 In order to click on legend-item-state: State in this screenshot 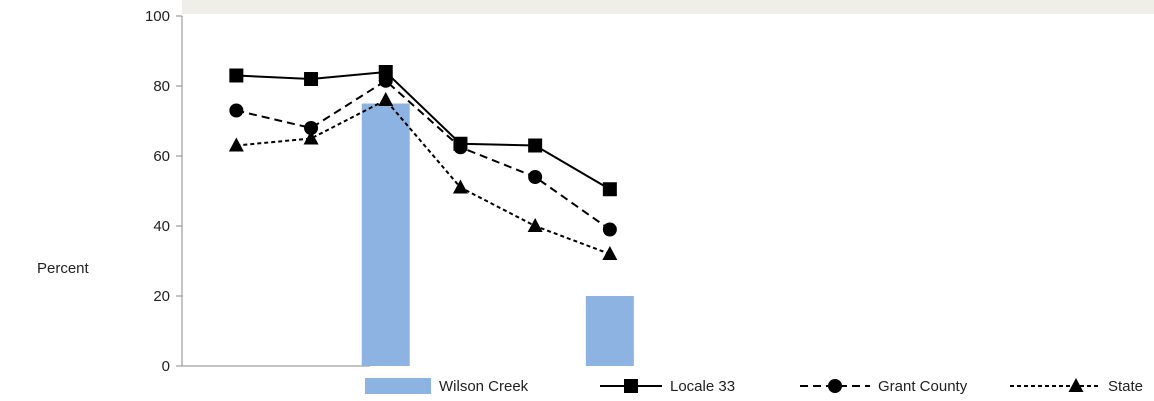, I will do `click(1076, 386)`.